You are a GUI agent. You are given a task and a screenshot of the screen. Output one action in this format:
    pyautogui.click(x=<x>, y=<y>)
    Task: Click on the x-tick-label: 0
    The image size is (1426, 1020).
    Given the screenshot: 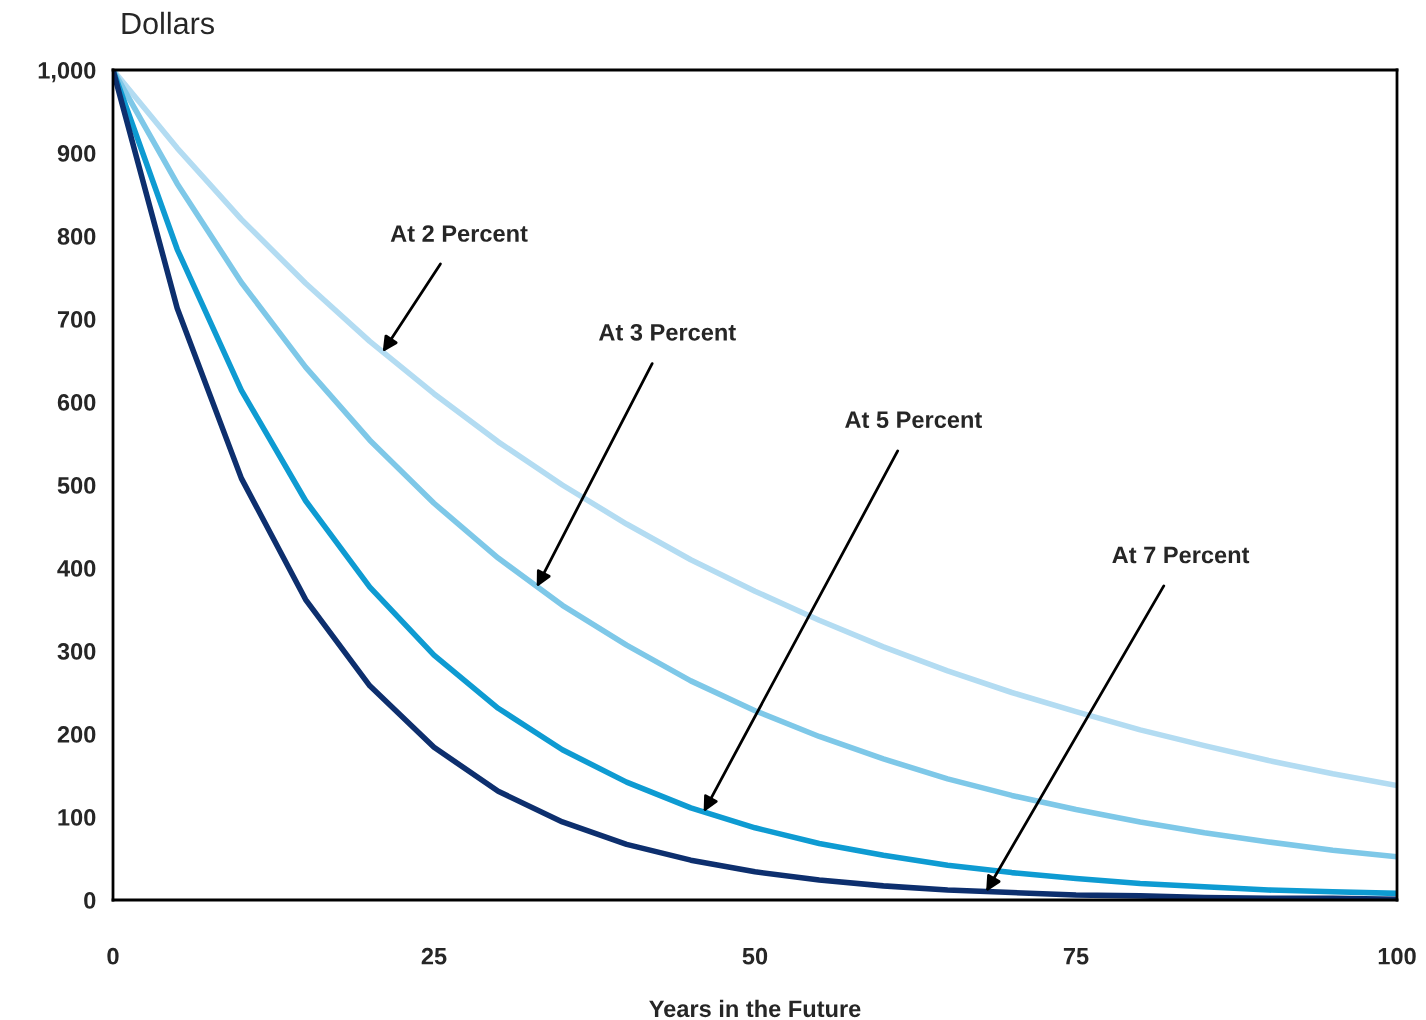 What is the action you would take?
    pyautogui.click(x=113, y=956)
    